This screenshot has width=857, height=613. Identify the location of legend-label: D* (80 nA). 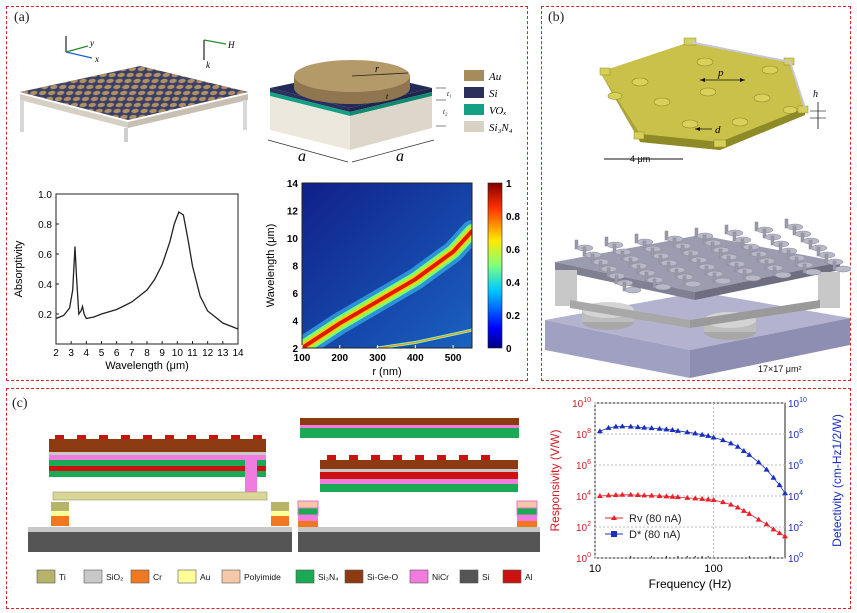
(654, 535).